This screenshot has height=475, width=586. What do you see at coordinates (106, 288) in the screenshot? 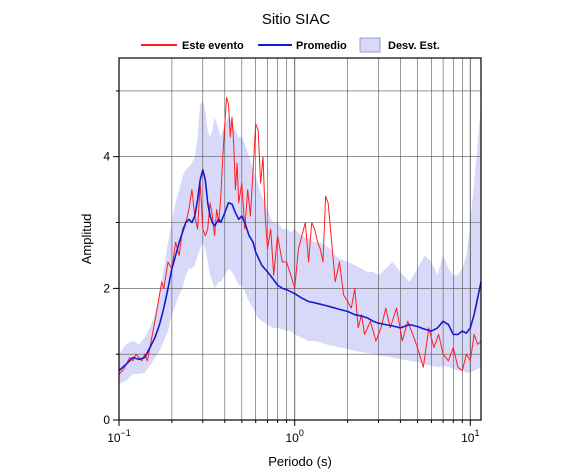
I see `y-tick-label: 2` at bounding box center [106, 288].